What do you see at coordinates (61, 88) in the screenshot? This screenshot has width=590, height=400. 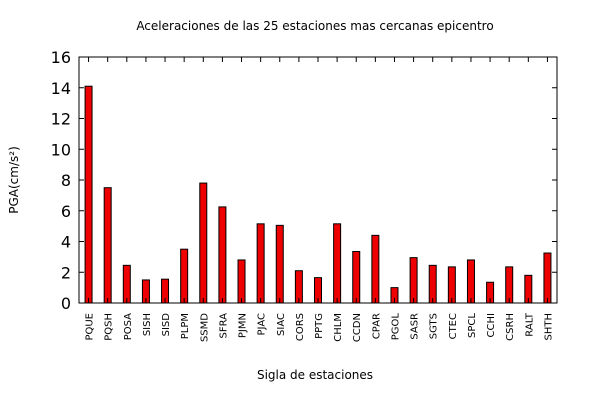 I see `y-tick-label: 14` at bounding box center [61, 88].